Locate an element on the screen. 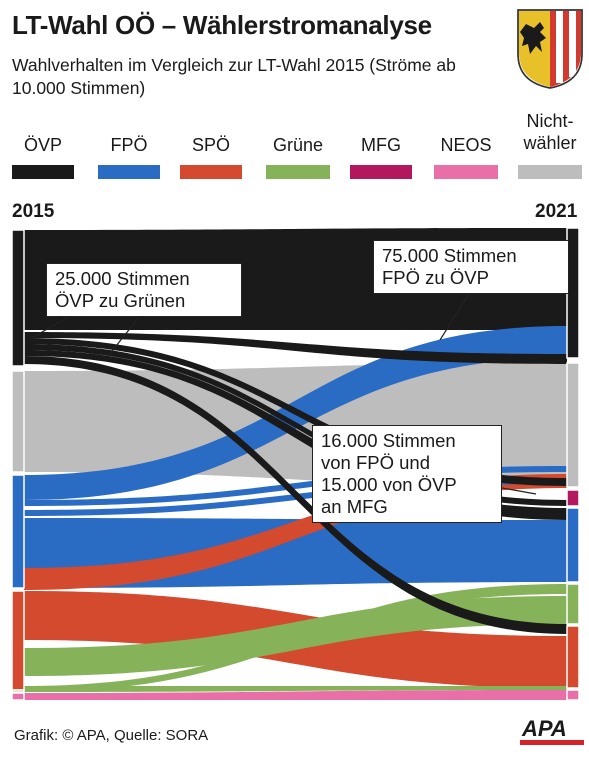 This screenshot has width=589, height=757. legend-label-0: ÖVP is located at coordinates (42, 145).